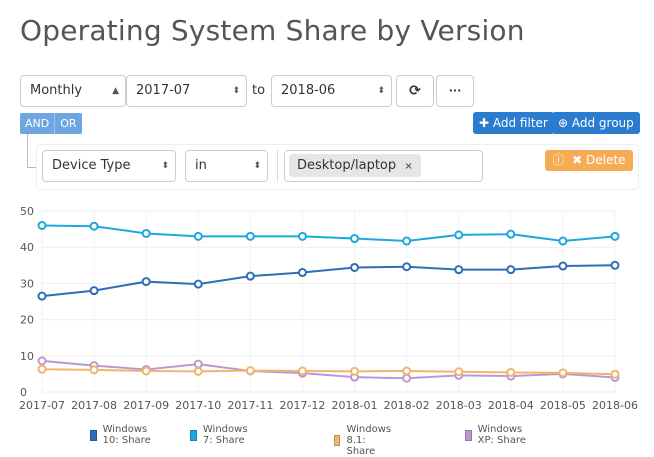 The image size is (654, 457). Describe the element at coordinates (226, 166) in the screenshot. I see `operator-select: in ⬍` at that location.